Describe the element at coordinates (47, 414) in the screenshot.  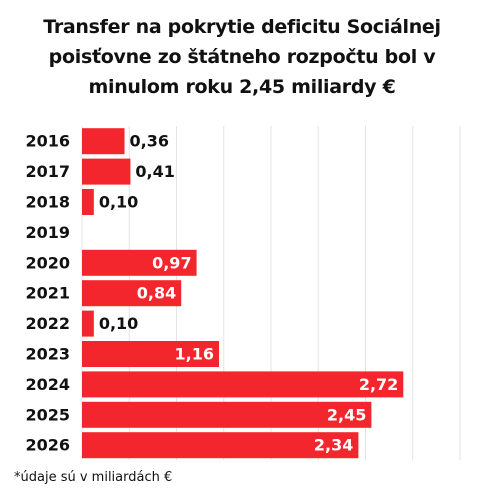
I see `y-tick-label: 2025` at that location.